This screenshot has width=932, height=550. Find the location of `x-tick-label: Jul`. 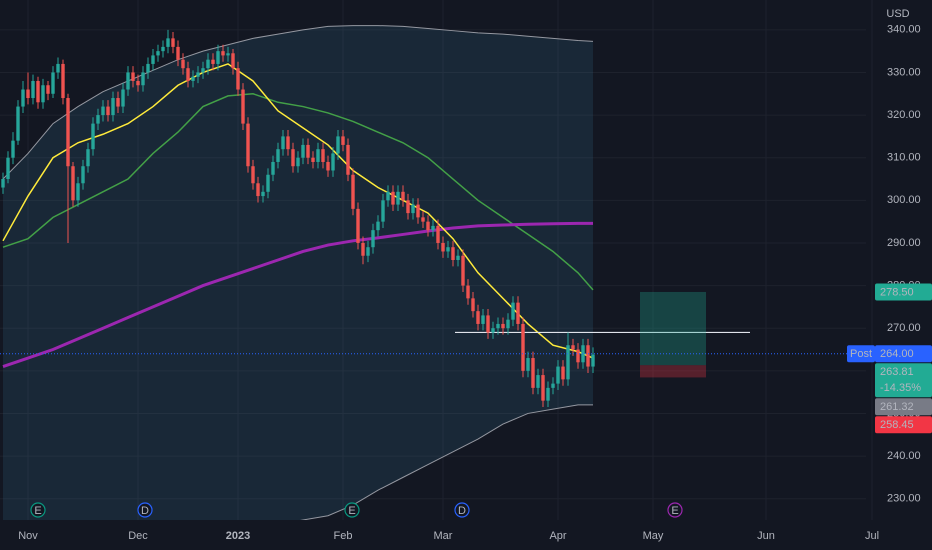

x-tick-label: Jul is located at coordinates (872, 536).